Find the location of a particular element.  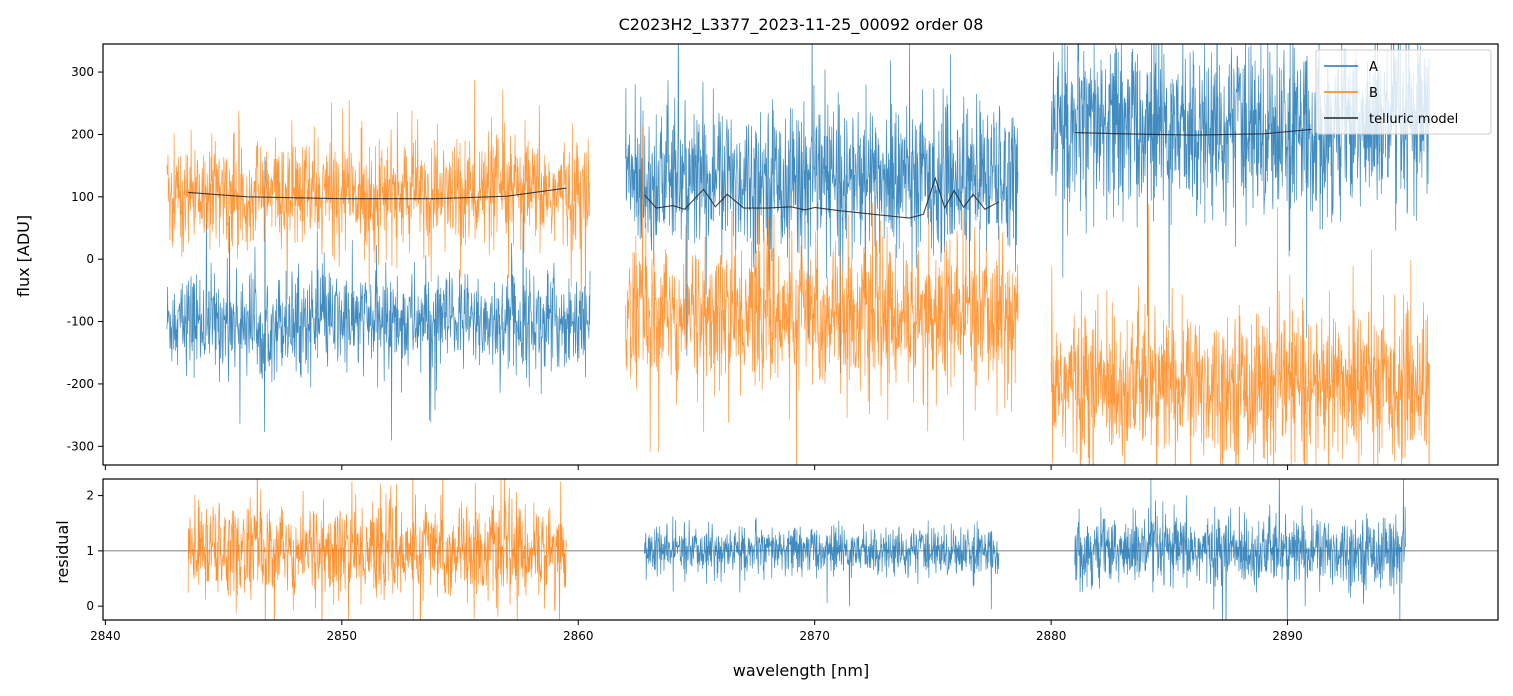

x-tick-label-2880: 2880 is located at coordinates (1051, 636).